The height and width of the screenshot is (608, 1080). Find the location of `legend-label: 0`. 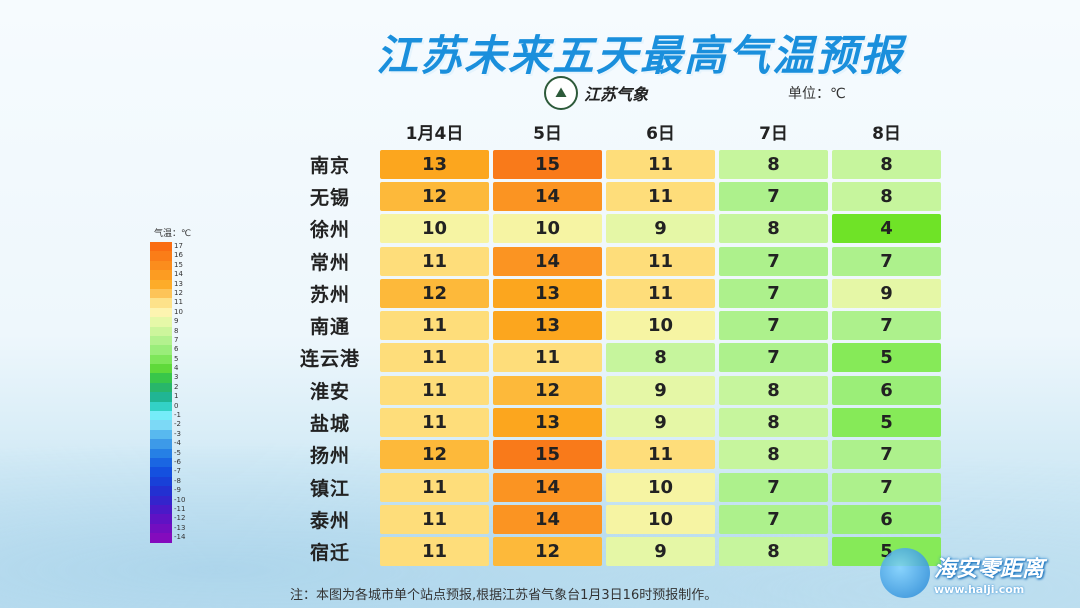

legend-label: 0 is located at coordinates (176, 405).